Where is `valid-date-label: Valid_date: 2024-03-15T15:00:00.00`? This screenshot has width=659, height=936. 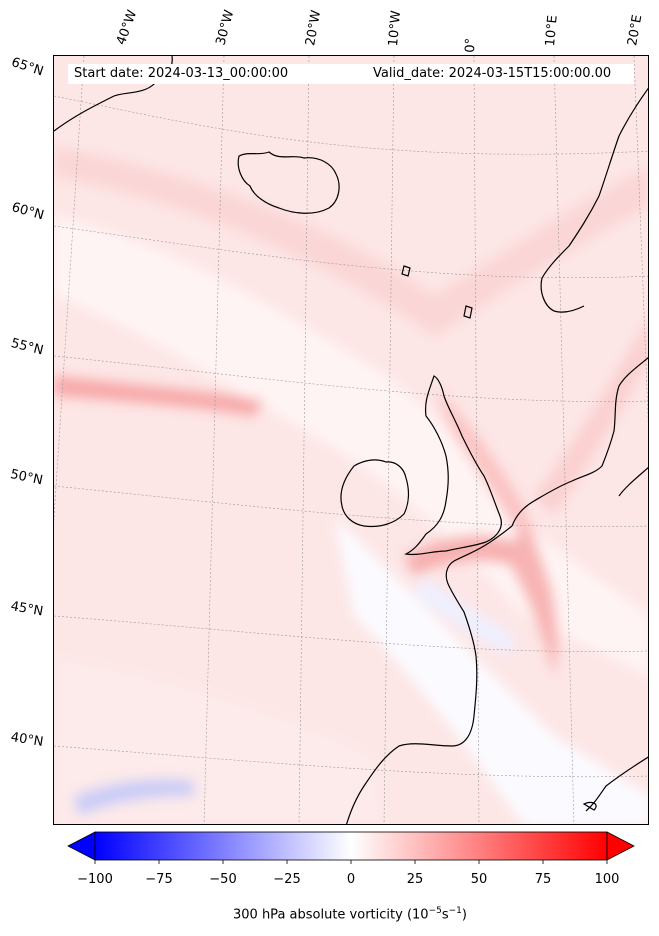 valid-date-label: Valid_date: 2024-03-15T15:00:00.00 is located at coordinates (492, 73).